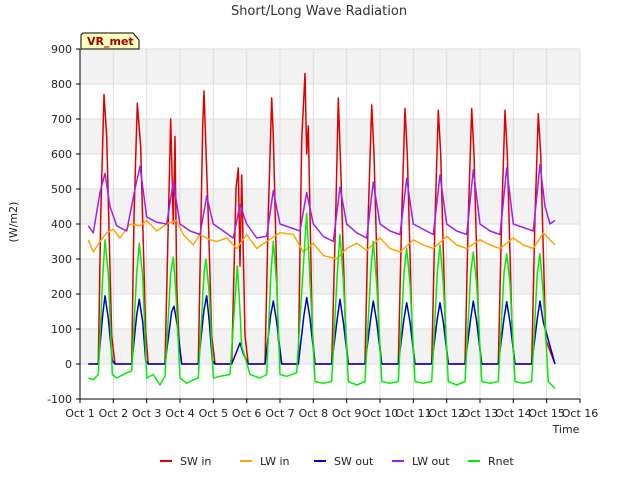  I want to click on chart-title: Short/Long Wave Radiation, so click(319, 11).